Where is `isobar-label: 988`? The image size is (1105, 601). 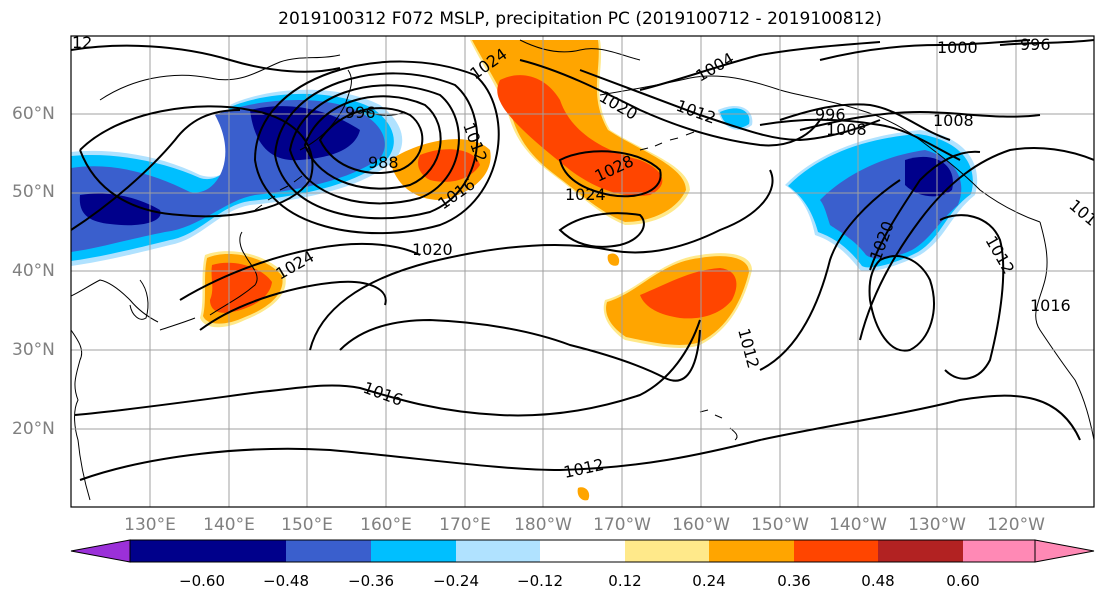
isobar-label: 988 is located at coordinates (383, 162).